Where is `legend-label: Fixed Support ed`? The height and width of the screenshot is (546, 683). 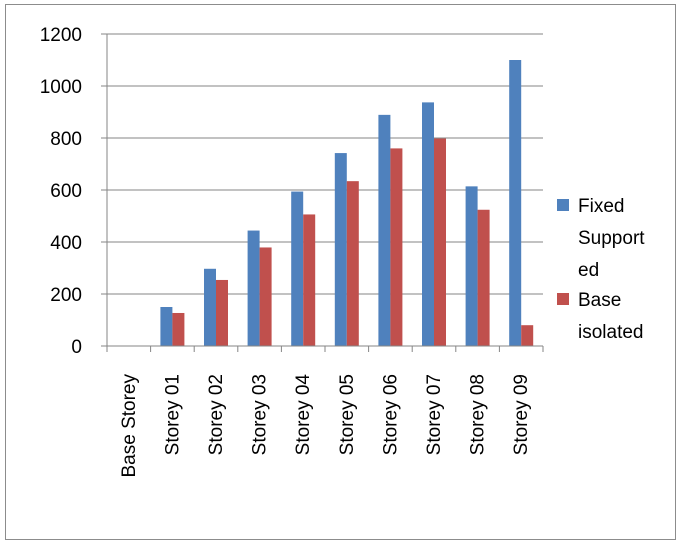
legend-label: Fixed Support ed is located at coordinates (611, 238).